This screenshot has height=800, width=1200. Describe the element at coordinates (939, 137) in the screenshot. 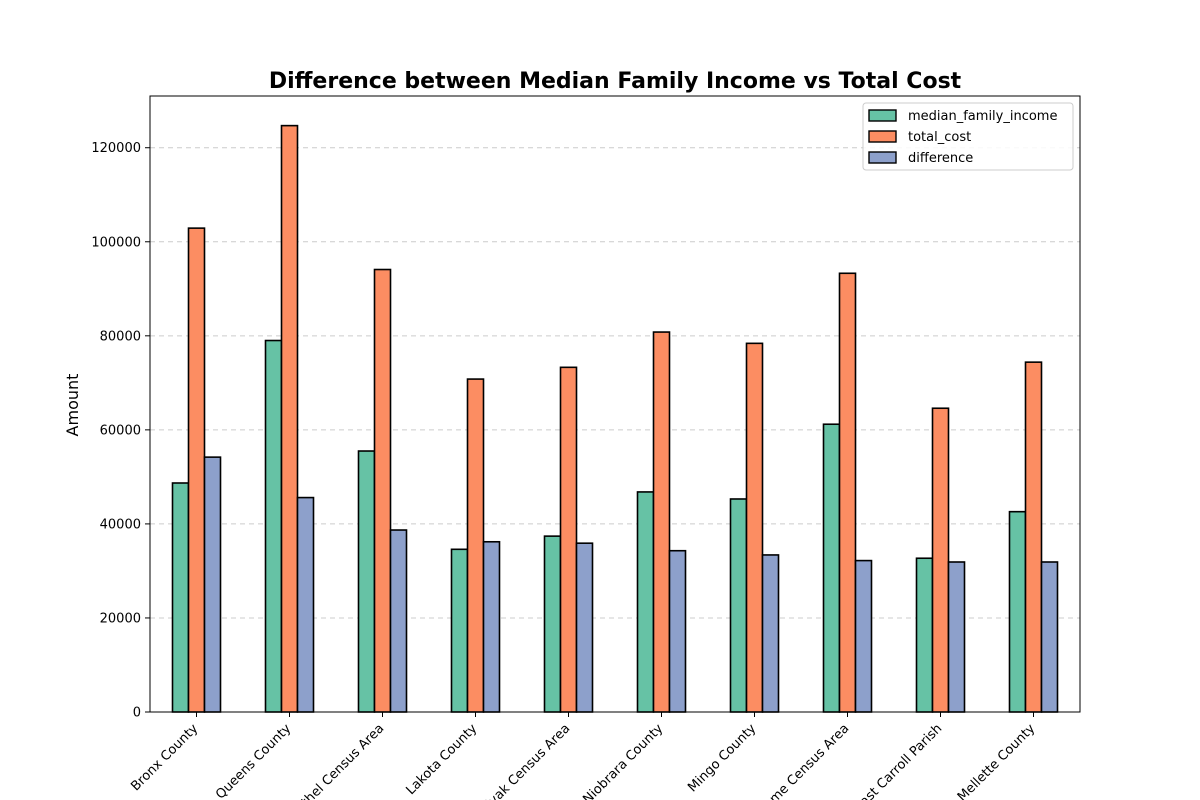

I see `legend-label: total_cost` at that location.